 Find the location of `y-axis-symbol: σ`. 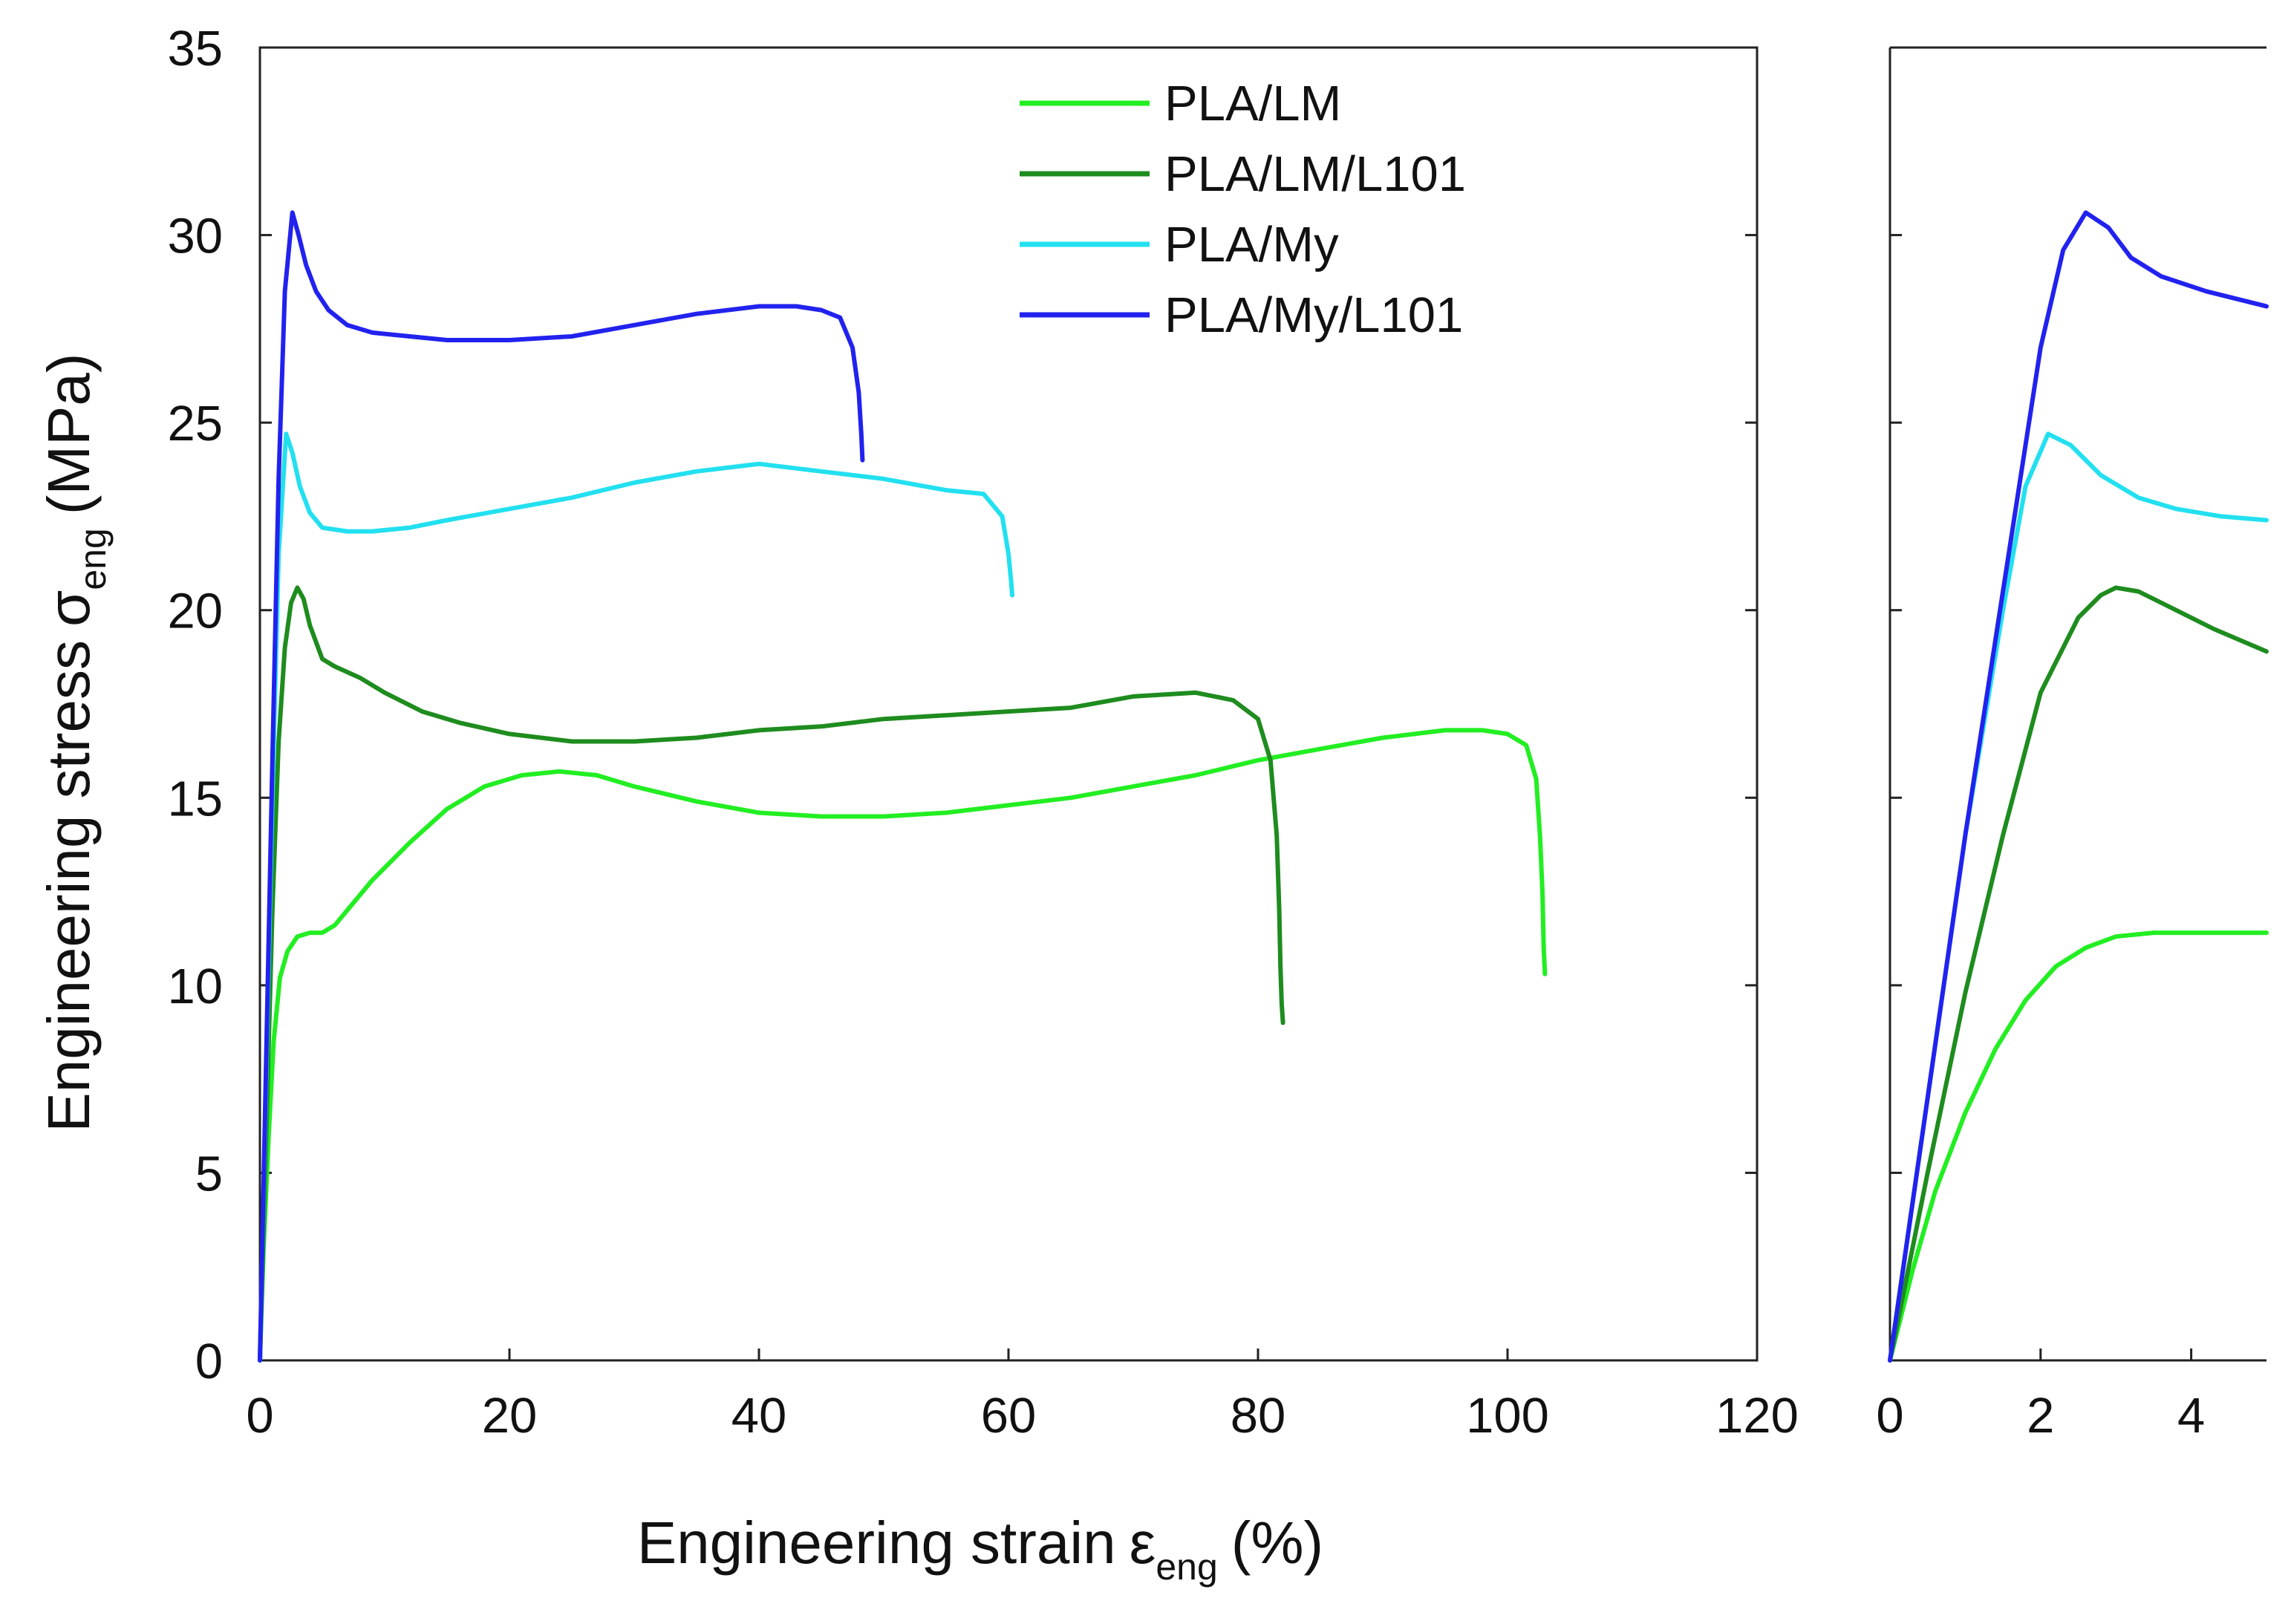

y-axis-symbol: σ is located at coordinates (69, 609).